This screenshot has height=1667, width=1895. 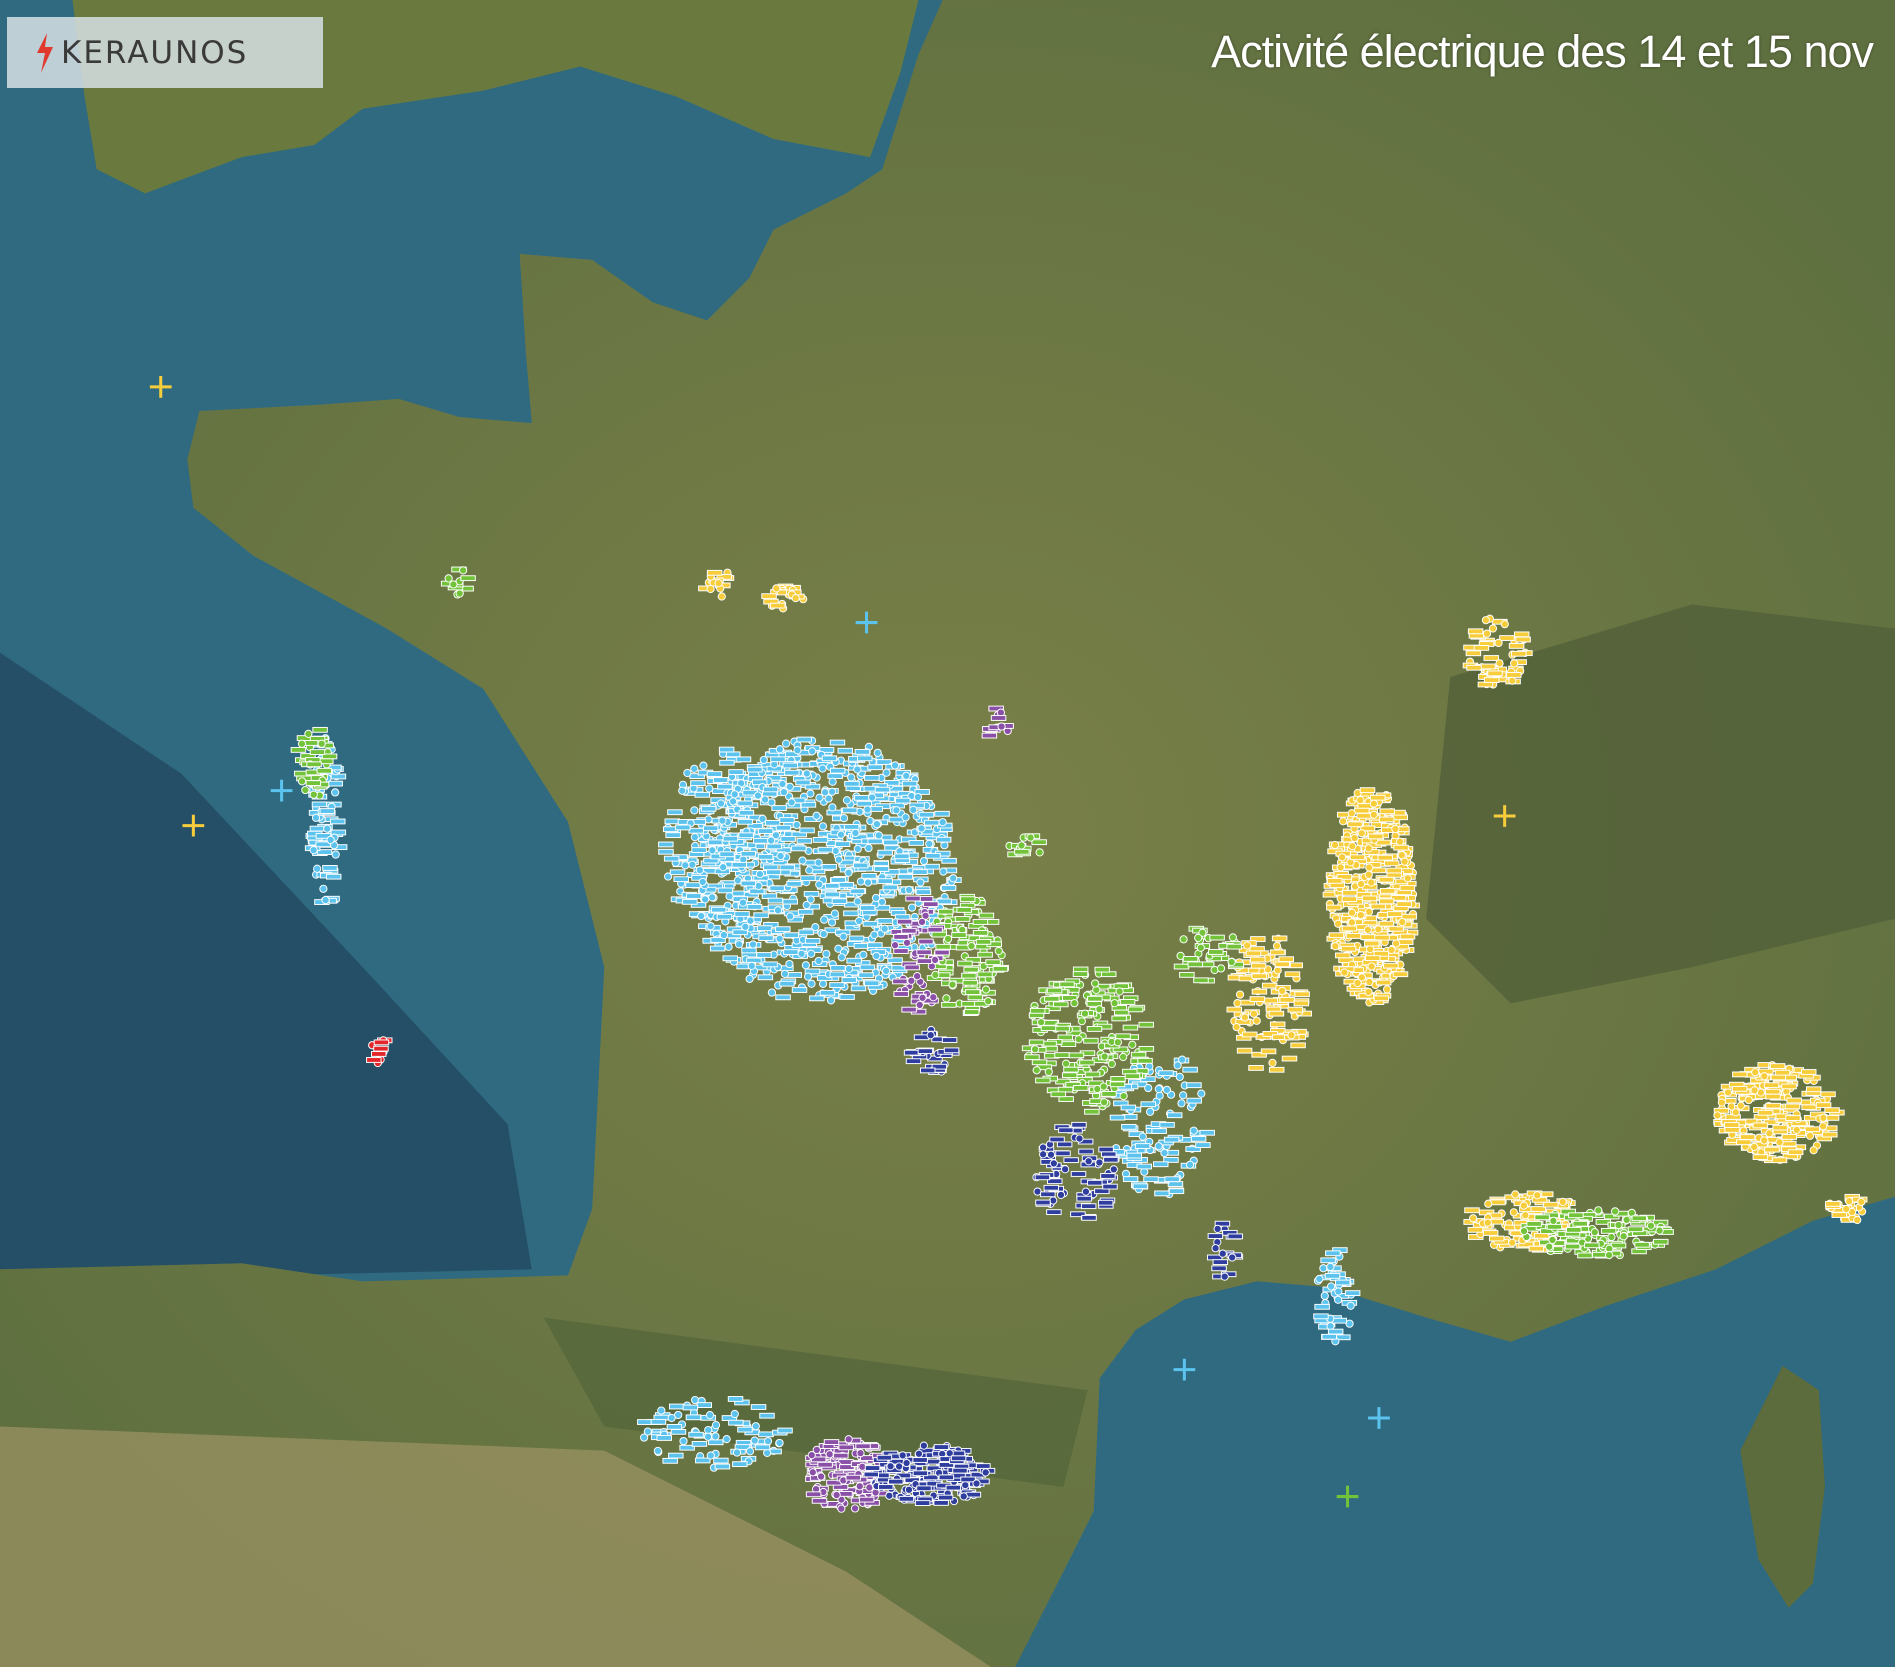 What do you see at coordinates (374, 1060) in the screenshot?
I see `lightning-strike-red` at bounding box center [374, 1060].